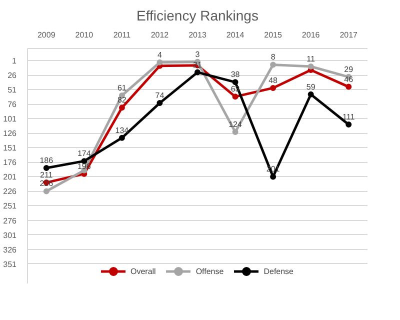 The height and width of the screenshot is (320, 400). I want to click on data-label: 111, so click(349, 117).